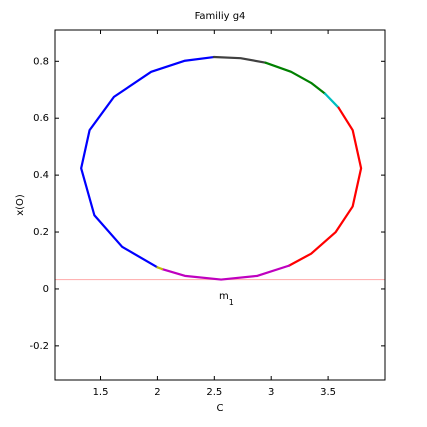 The height and width of the screenshot is (427, 427). I want to click on annotation: m1, so click(226, 299).